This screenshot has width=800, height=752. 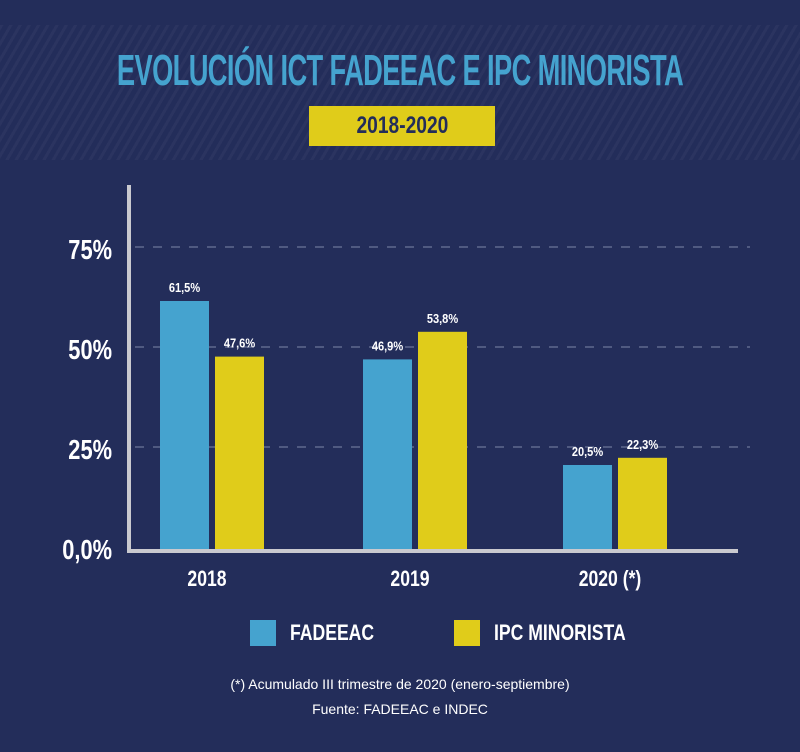 What do you see at coordinates (443, 318) in the screenshot?
I see `data-label: 53,8%` at bounding box center [443, 318].